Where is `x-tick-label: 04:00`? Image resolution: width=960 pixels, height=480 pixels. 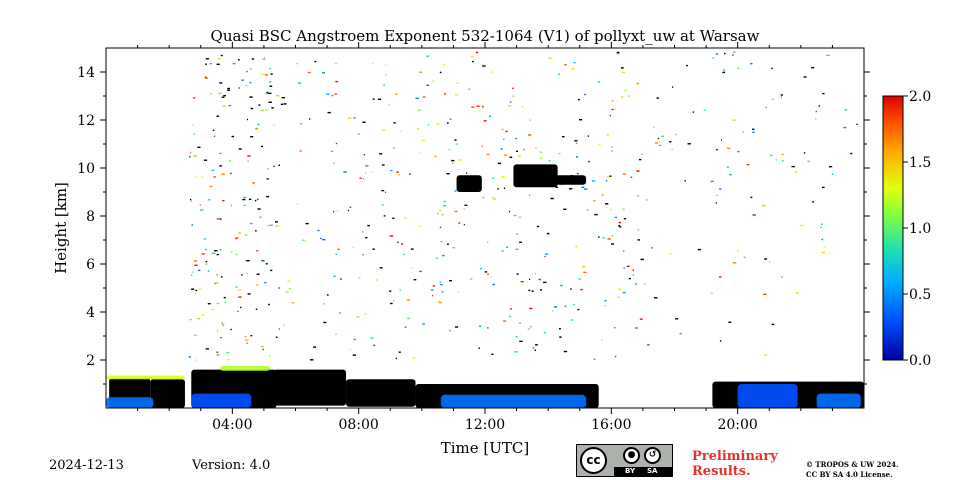 x-tick-label: 04:00 is located at coordinates (232, 425).